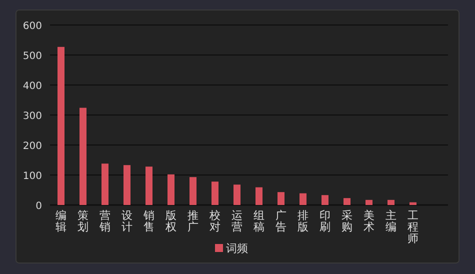 This screenshot has width=475, height=274. What do you see at coordinates (32, 146) in the screenshot?
I see `y-tick-label: 200` at bounding box center [32, 146].